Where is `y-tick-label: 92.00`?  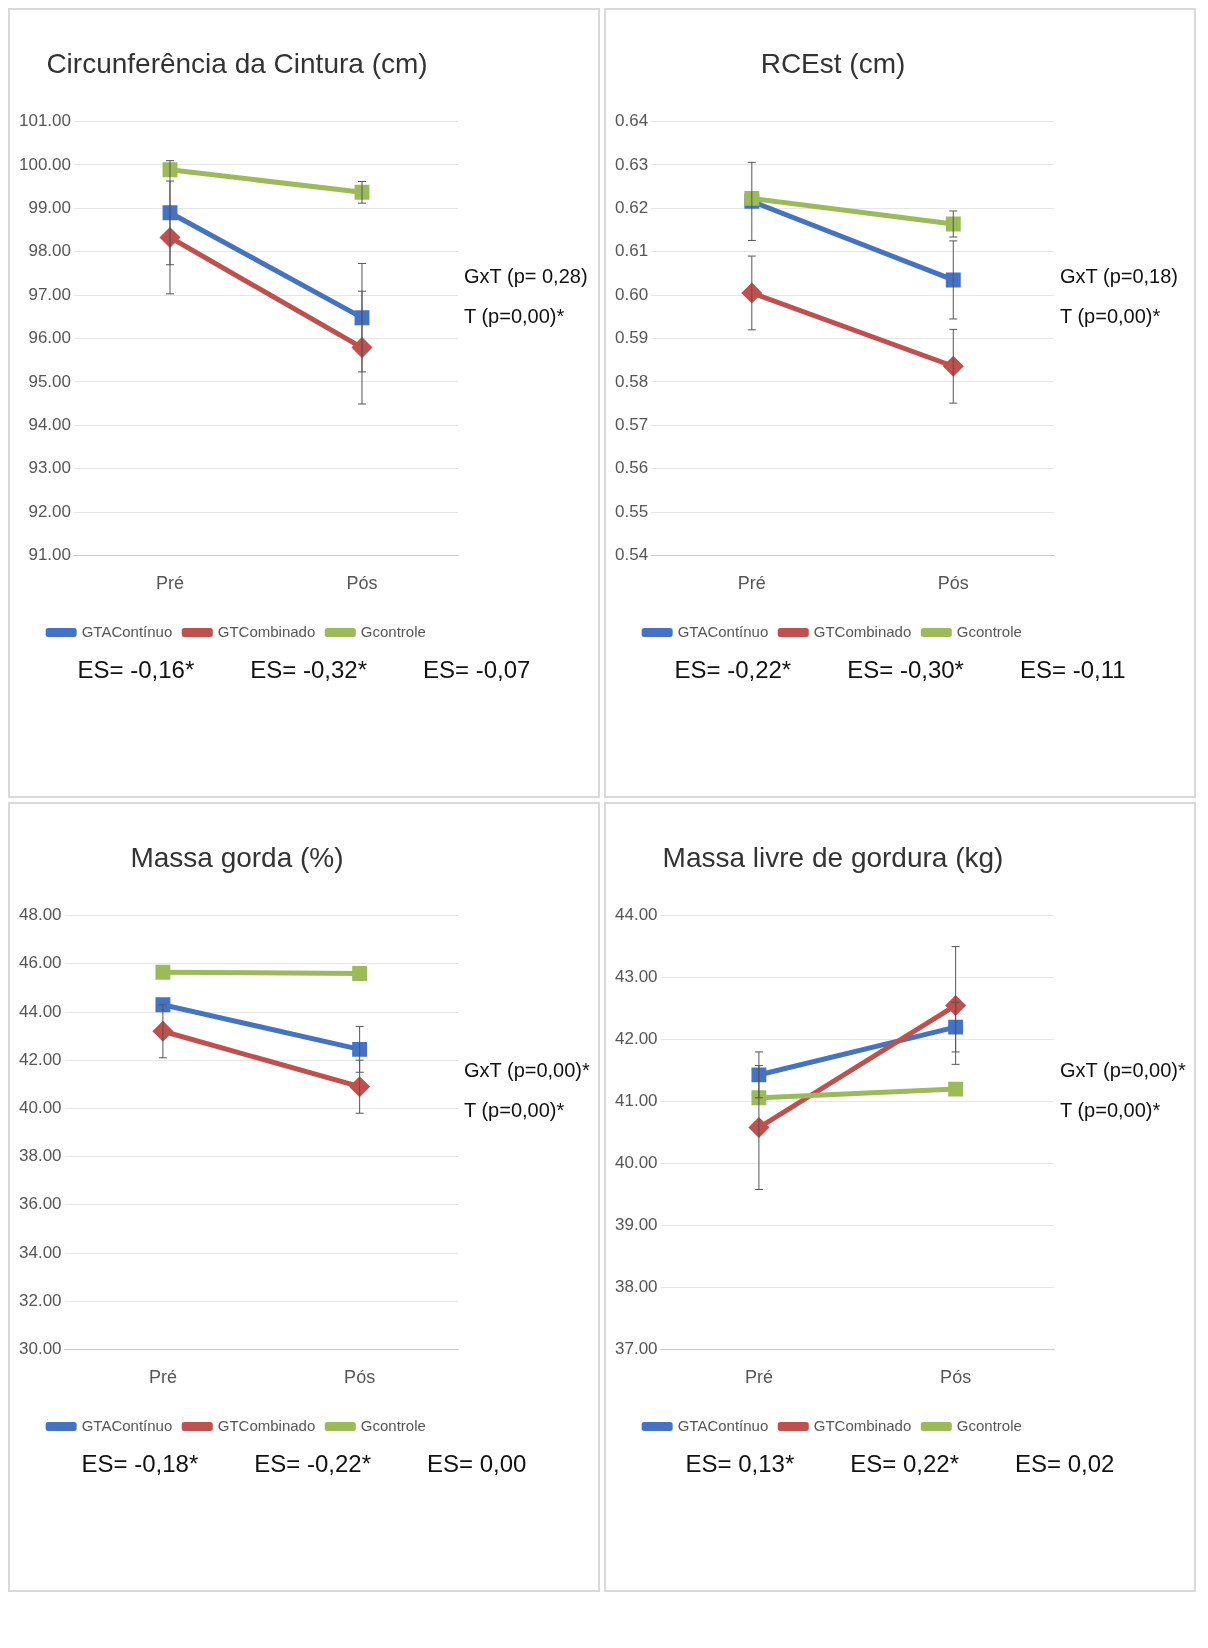
y-tick-label: 92.00 is located at coordinates (49, 511).